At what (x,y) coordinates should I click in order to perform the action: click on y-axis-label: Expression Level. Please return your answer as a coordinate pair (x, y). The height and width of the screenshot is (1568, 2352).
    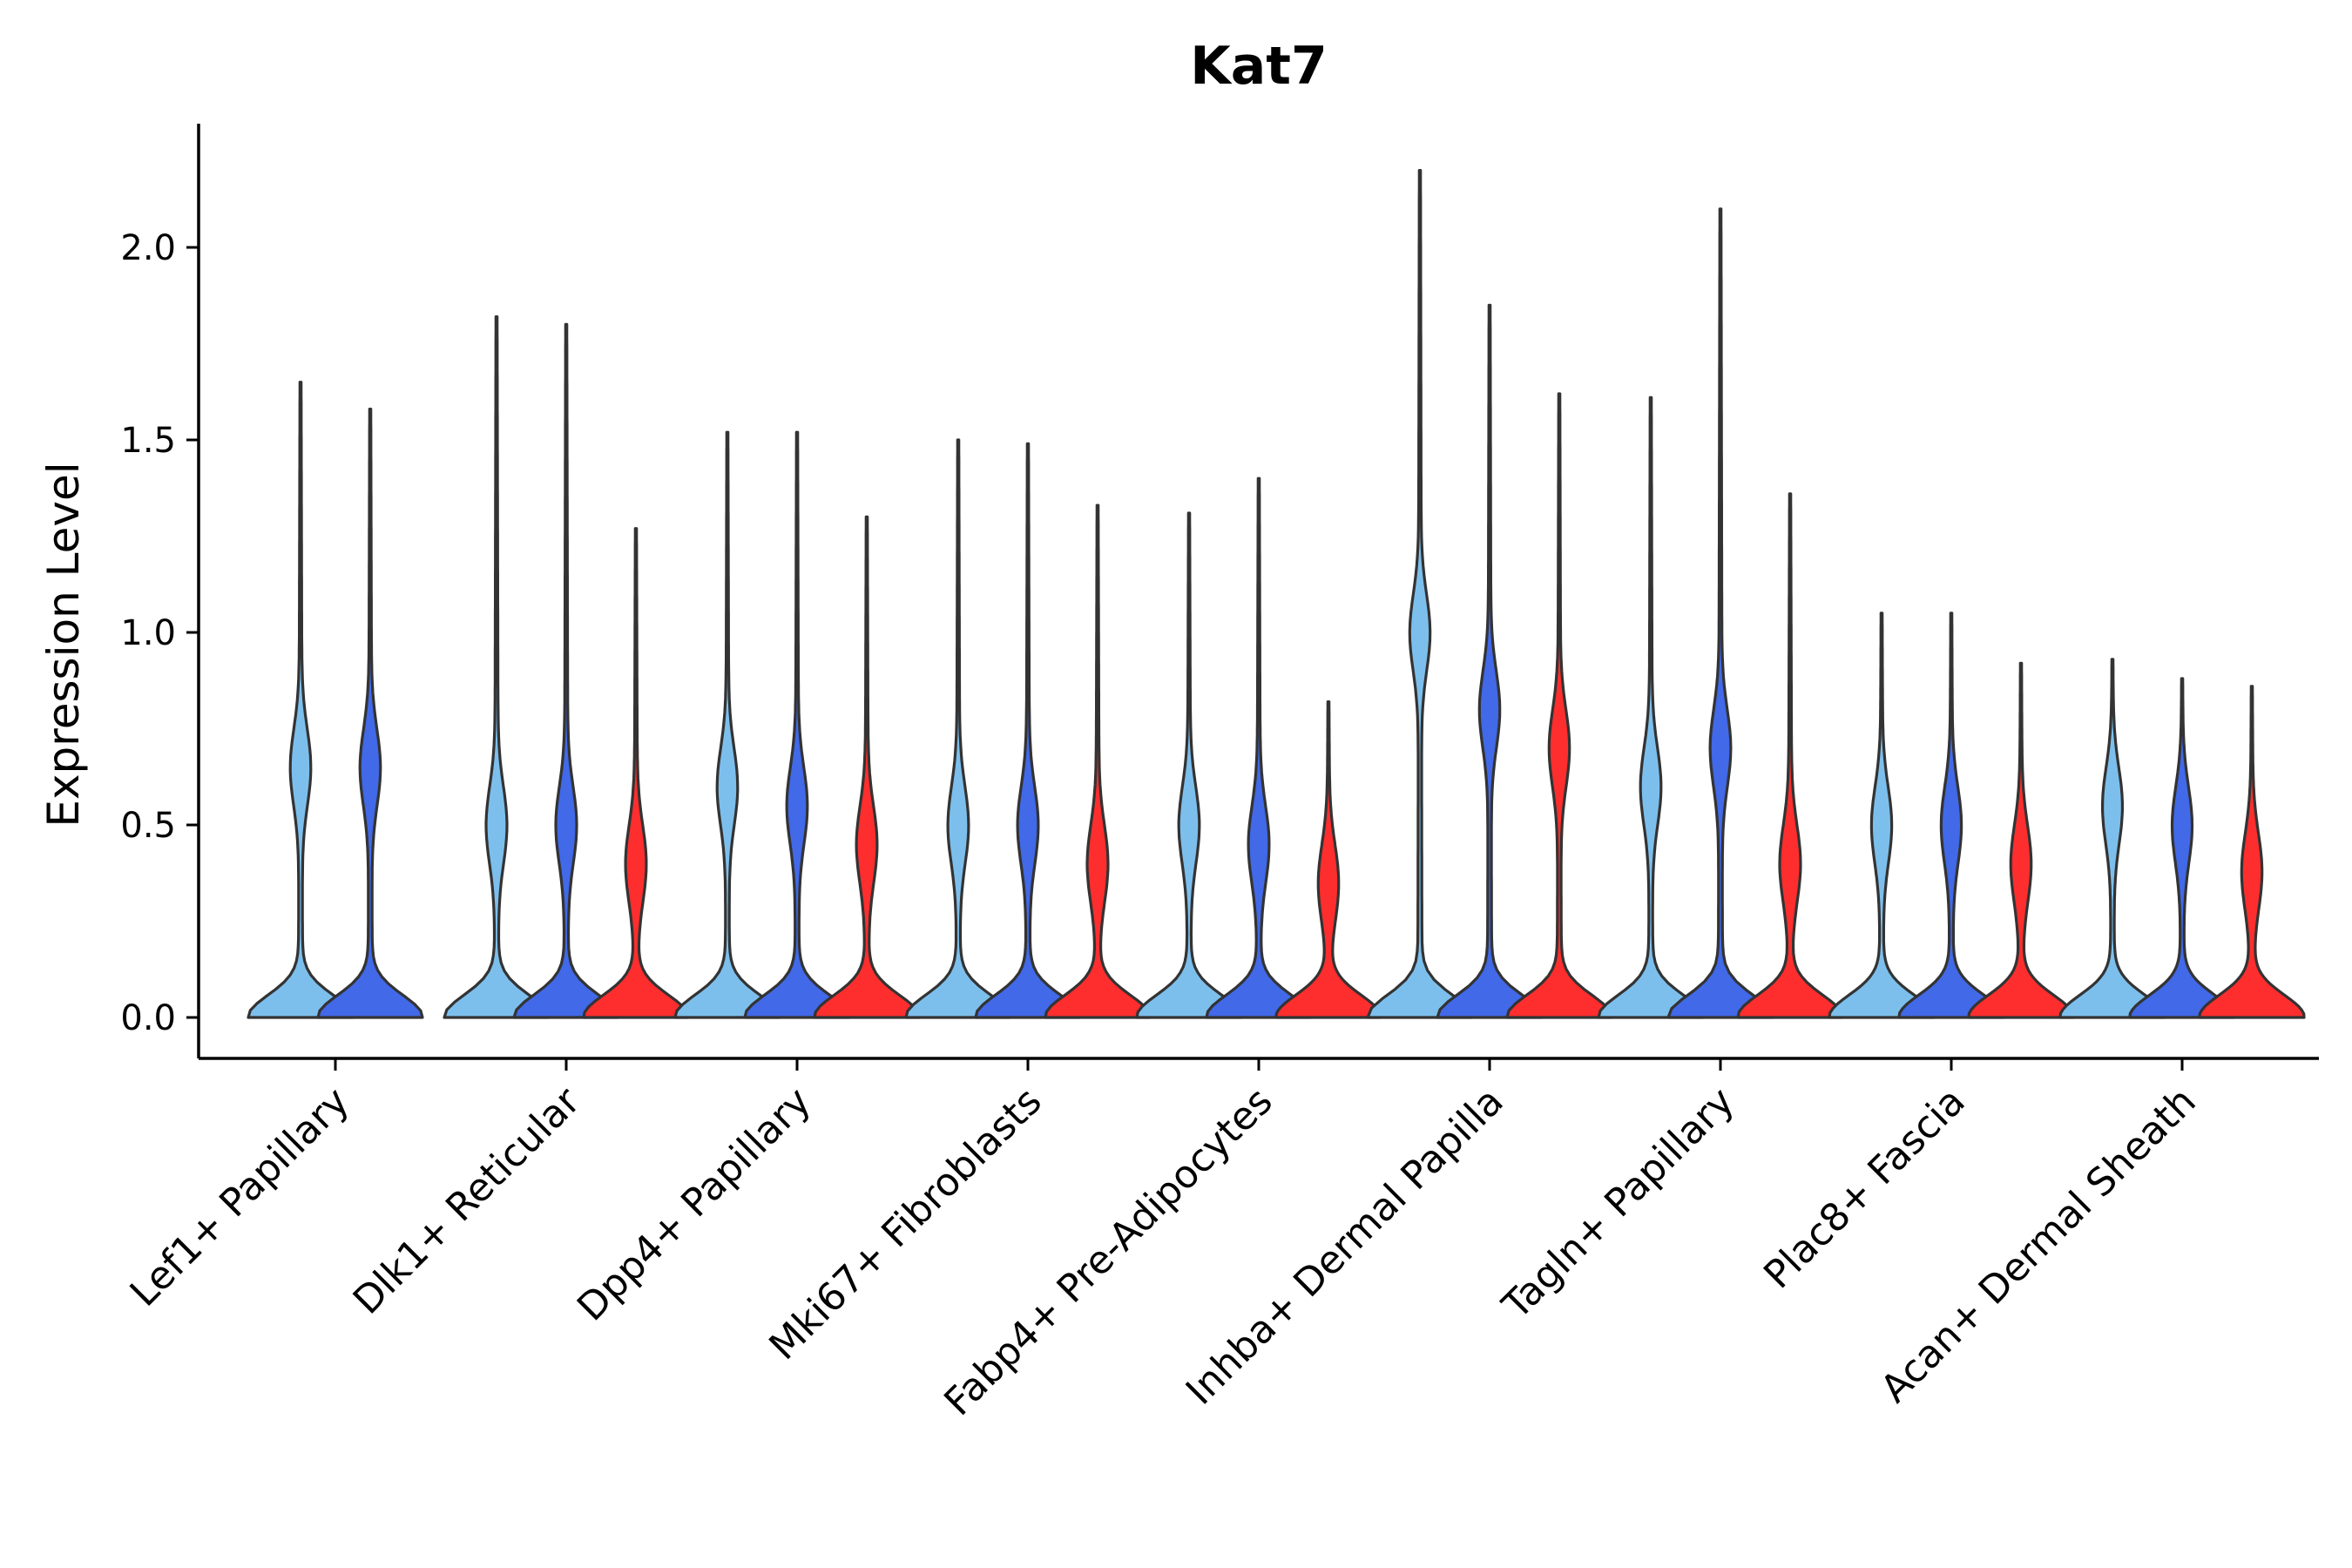
    Looking at the image, I should click on (64, 644).